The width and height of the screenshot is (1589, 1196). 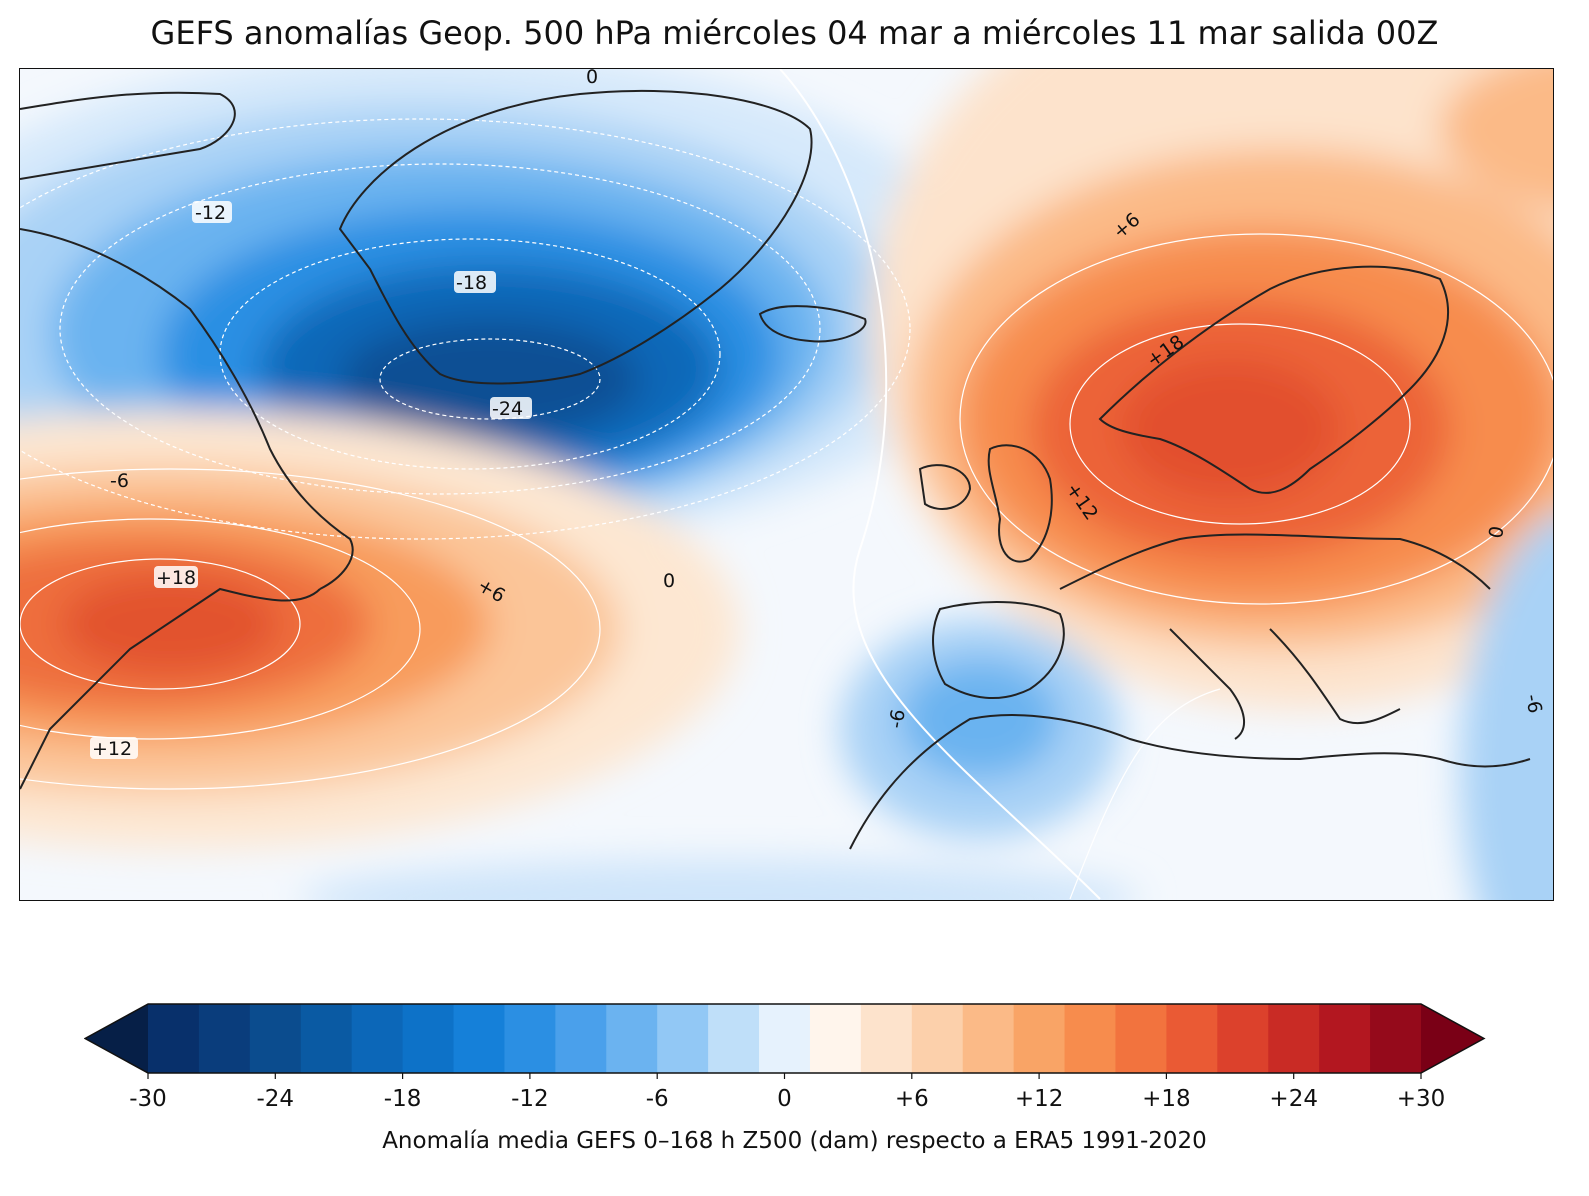 What do you see at coordinates (403, 1099) in the screenshot?
I see `colorbar-tick-label: -18` at bounding box center [403, 1099].